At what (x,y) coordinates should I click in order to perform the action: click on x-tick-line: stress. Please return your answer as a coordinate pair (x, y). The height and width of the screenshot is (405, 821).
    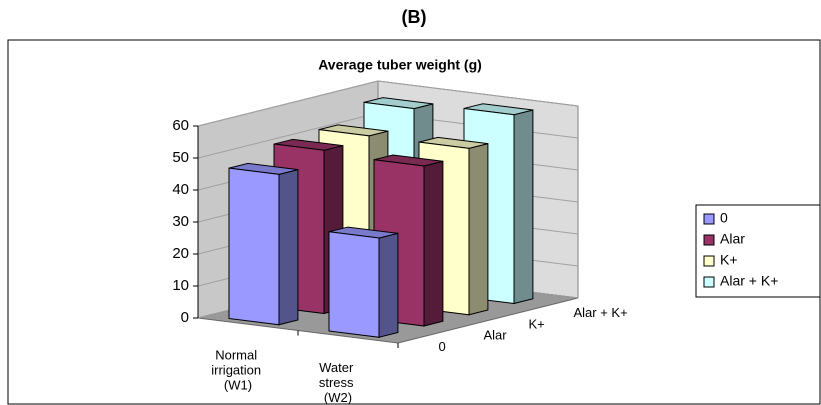
    Looking at the image, I should click on (338, 382).